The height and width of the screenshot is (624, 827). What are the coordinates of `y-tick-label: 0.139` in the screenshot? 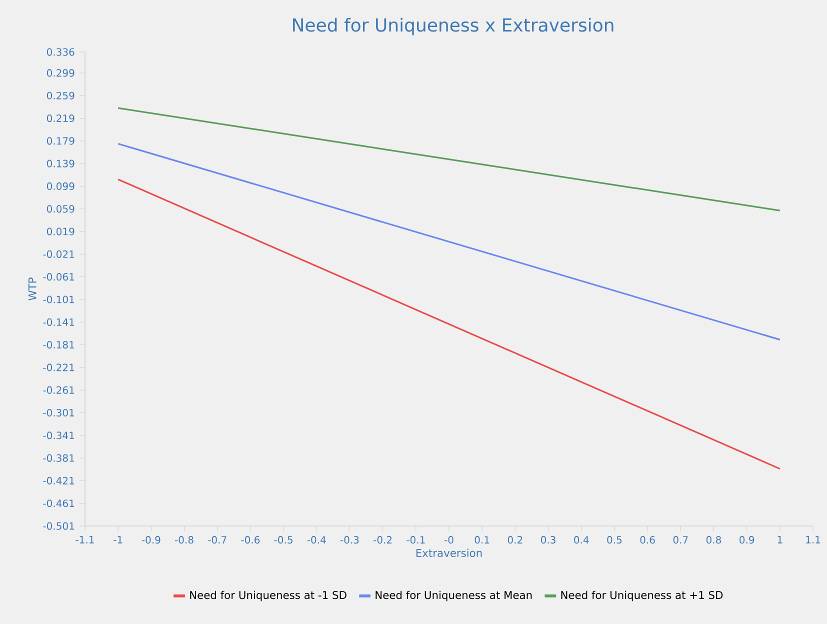 It's located at (60, 164).